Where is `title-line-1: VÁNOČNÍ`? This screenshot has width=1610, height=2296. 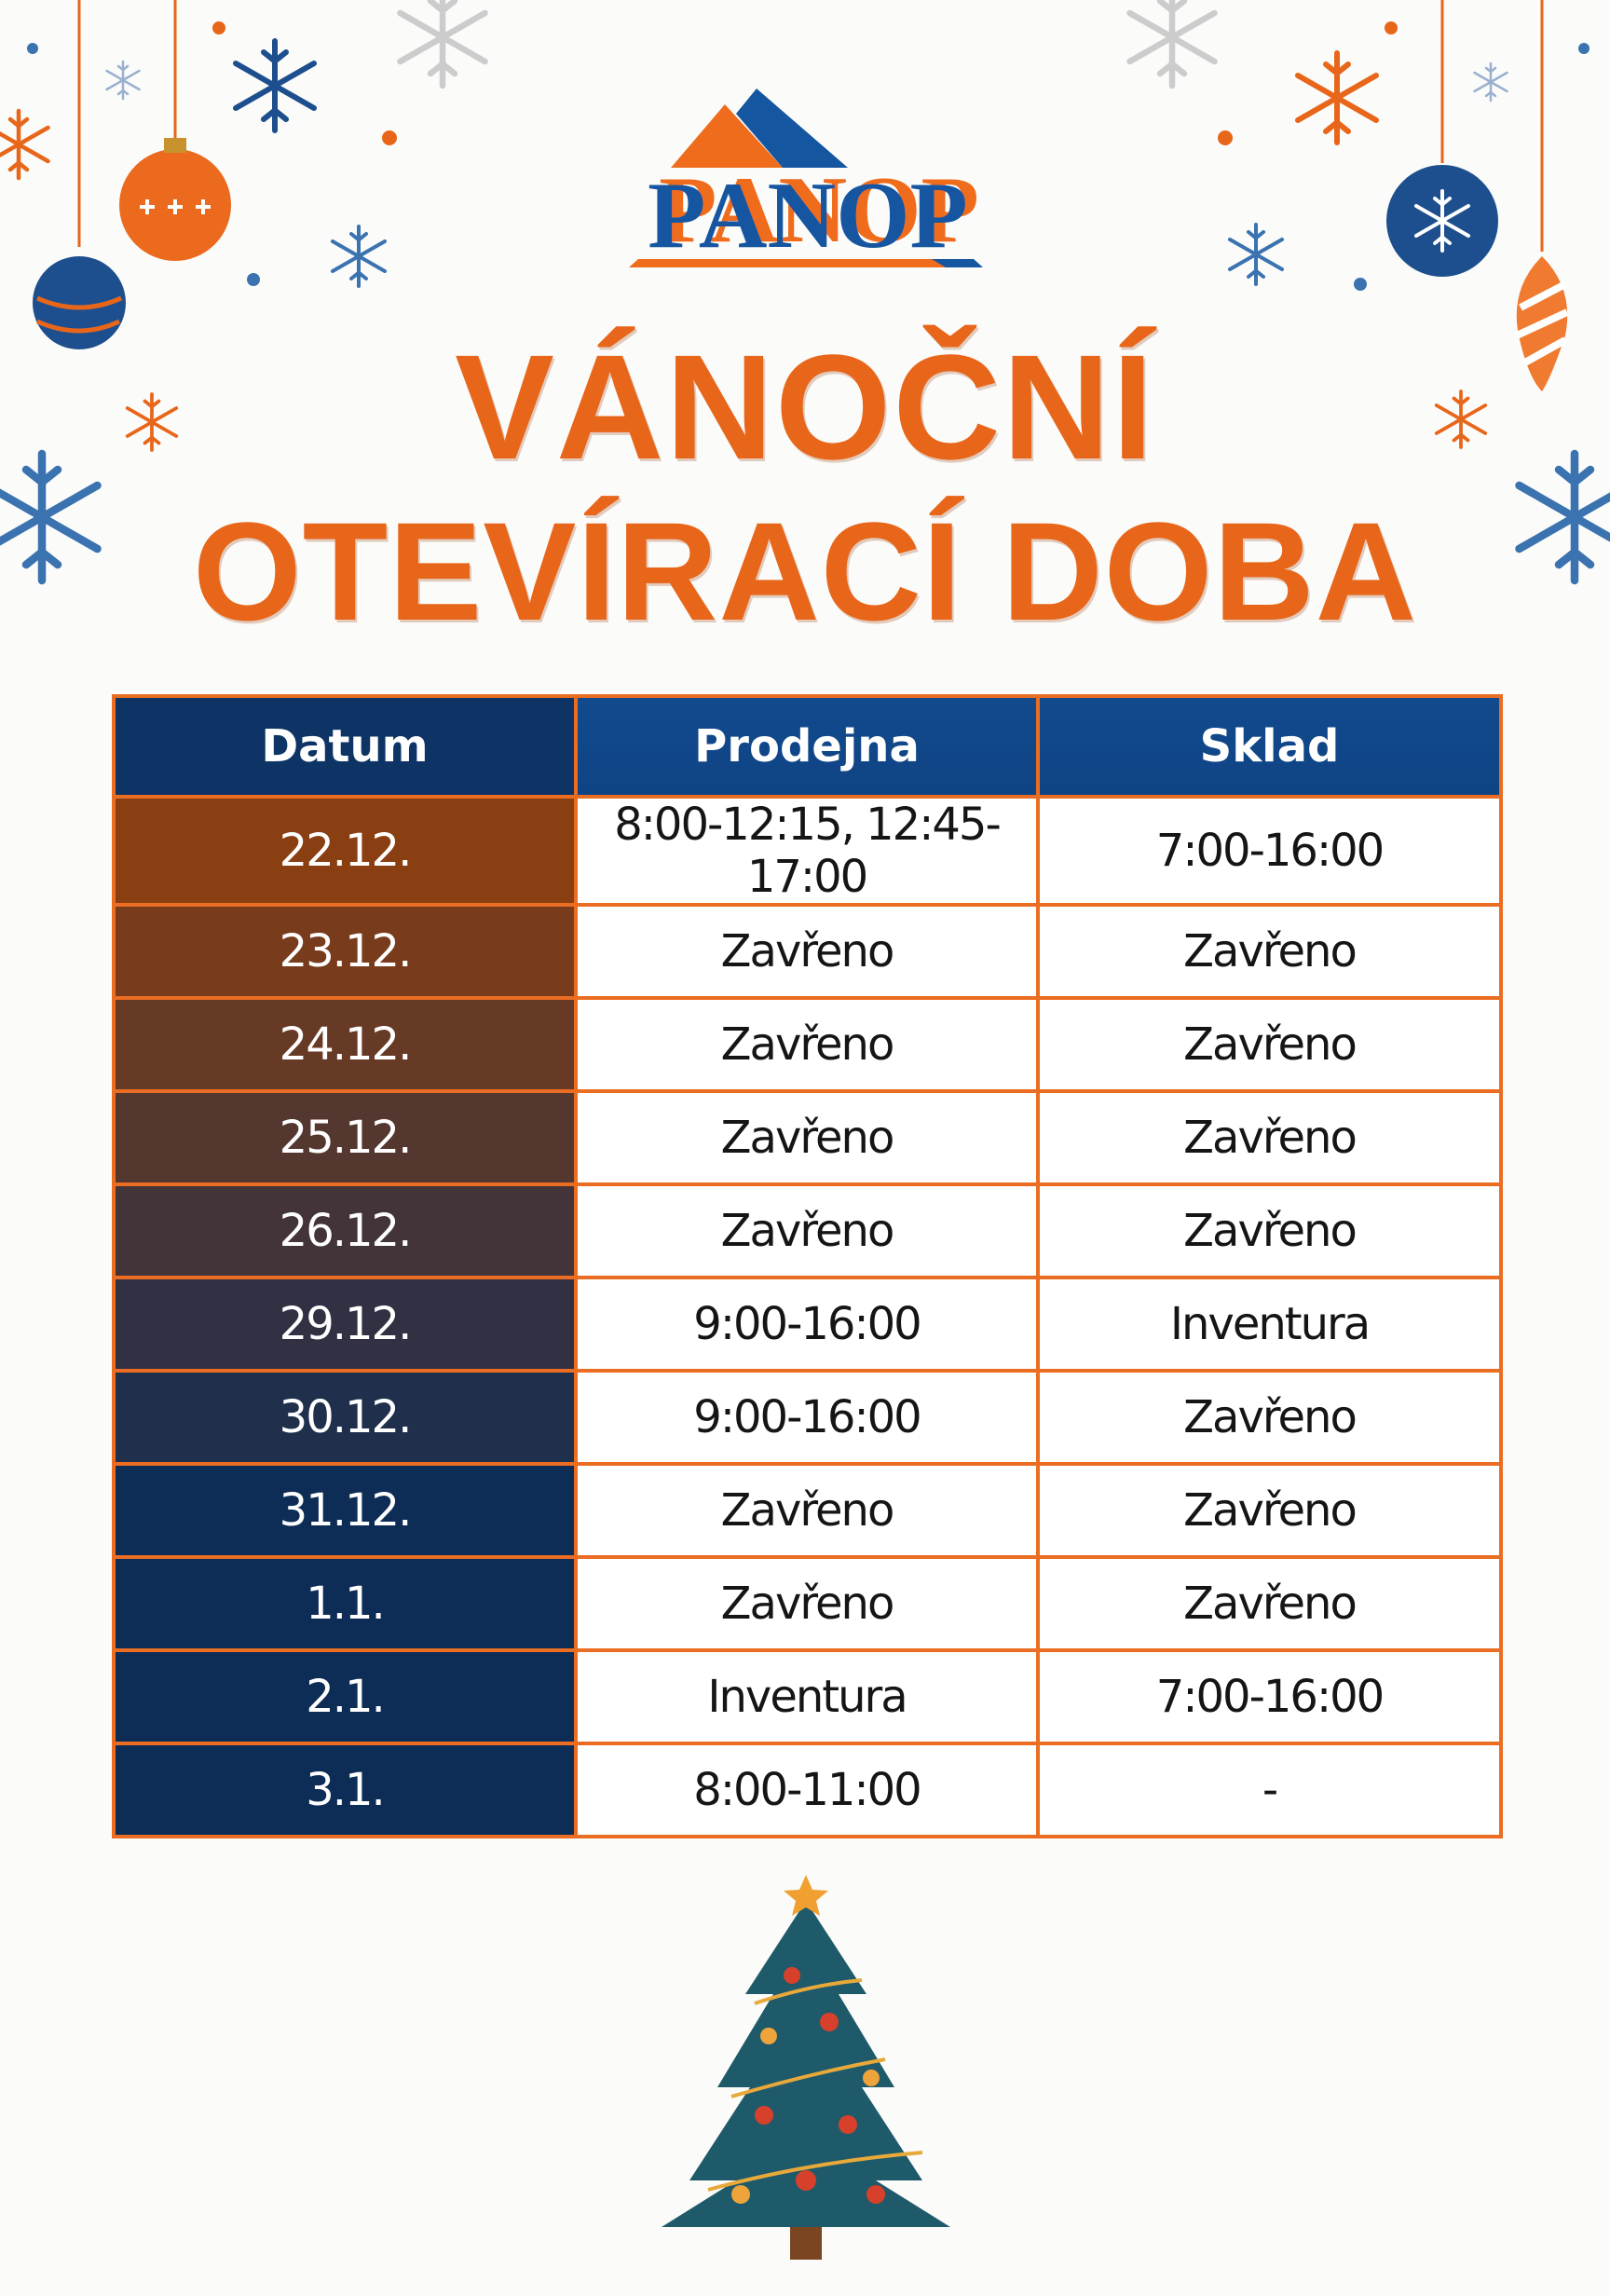 title-line-1: VÁNOČNÍ is located at coordinates (805, 406).